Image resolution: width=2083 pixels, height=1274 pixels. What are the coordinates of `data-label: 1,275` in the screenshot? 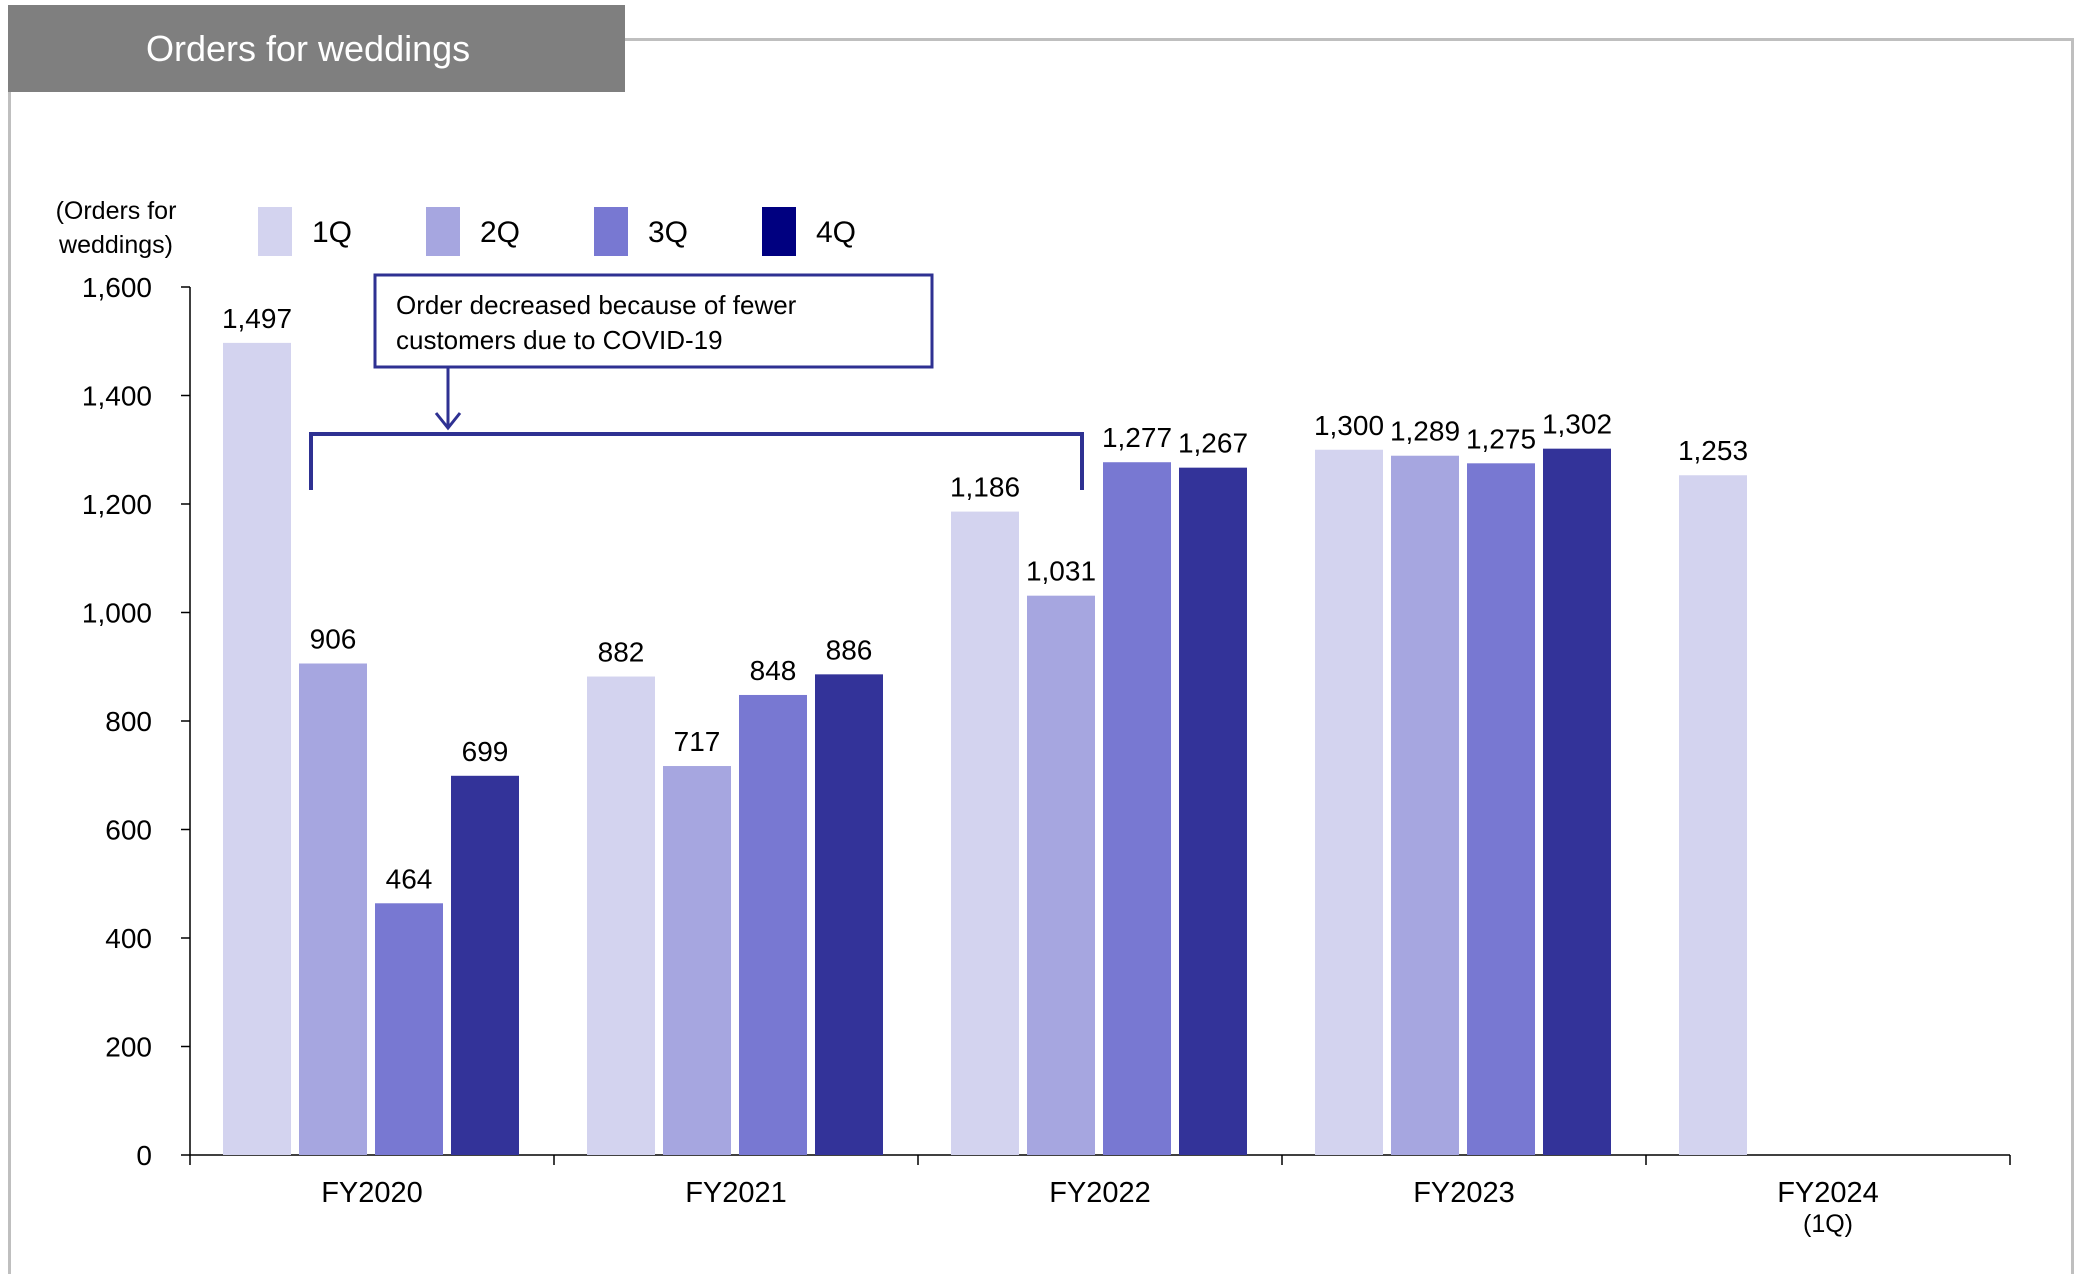 It's located at (1501, 438).